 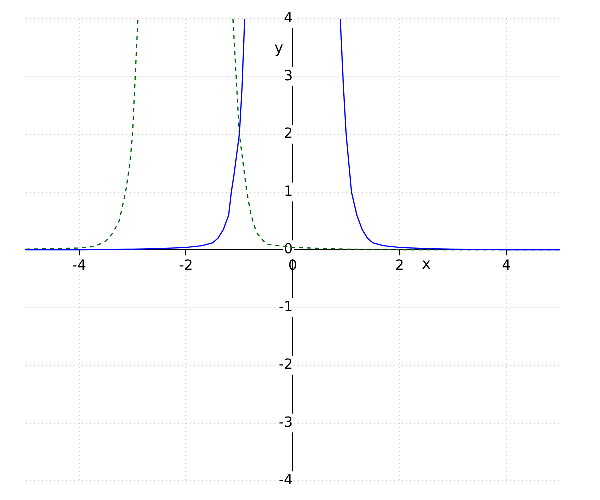 I want to click on y-tick-label: 2, so click(x=288, y=134).